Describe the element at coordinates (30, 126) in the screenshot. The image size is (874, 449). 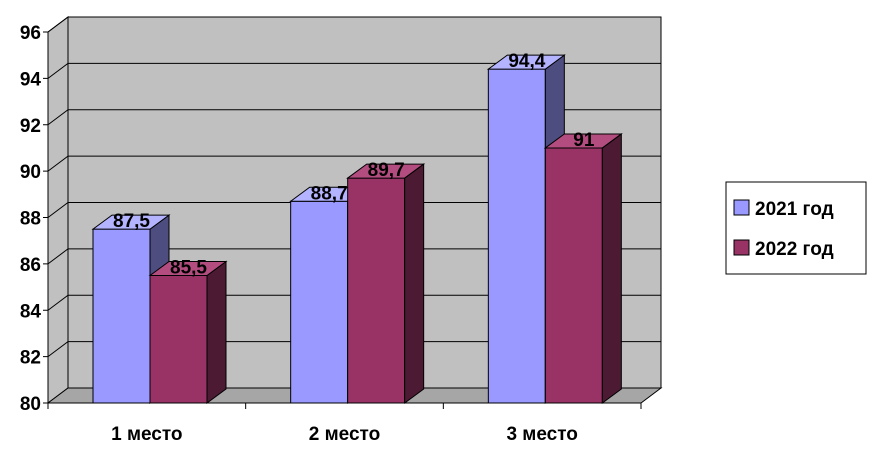
I see `y-tick-label: 92` at that location.